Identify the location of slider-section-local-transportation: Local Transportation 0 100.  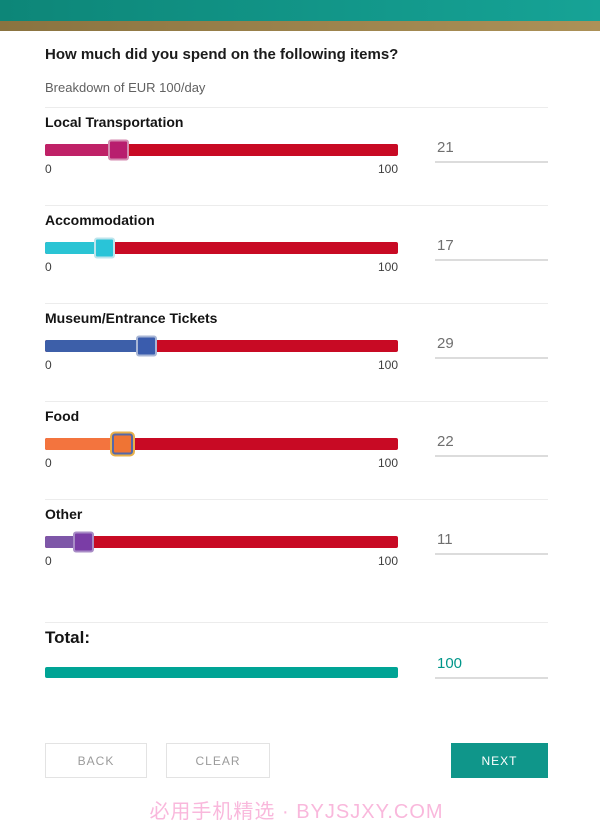
(296, 156).